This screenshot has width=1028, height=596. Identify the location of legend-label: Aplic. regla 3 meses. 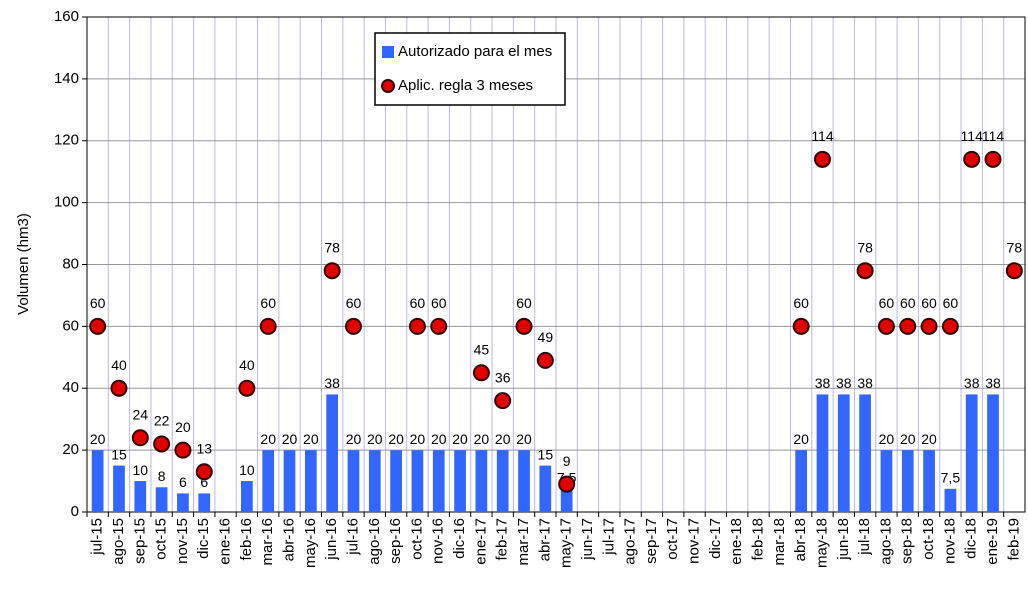
(465, 85).